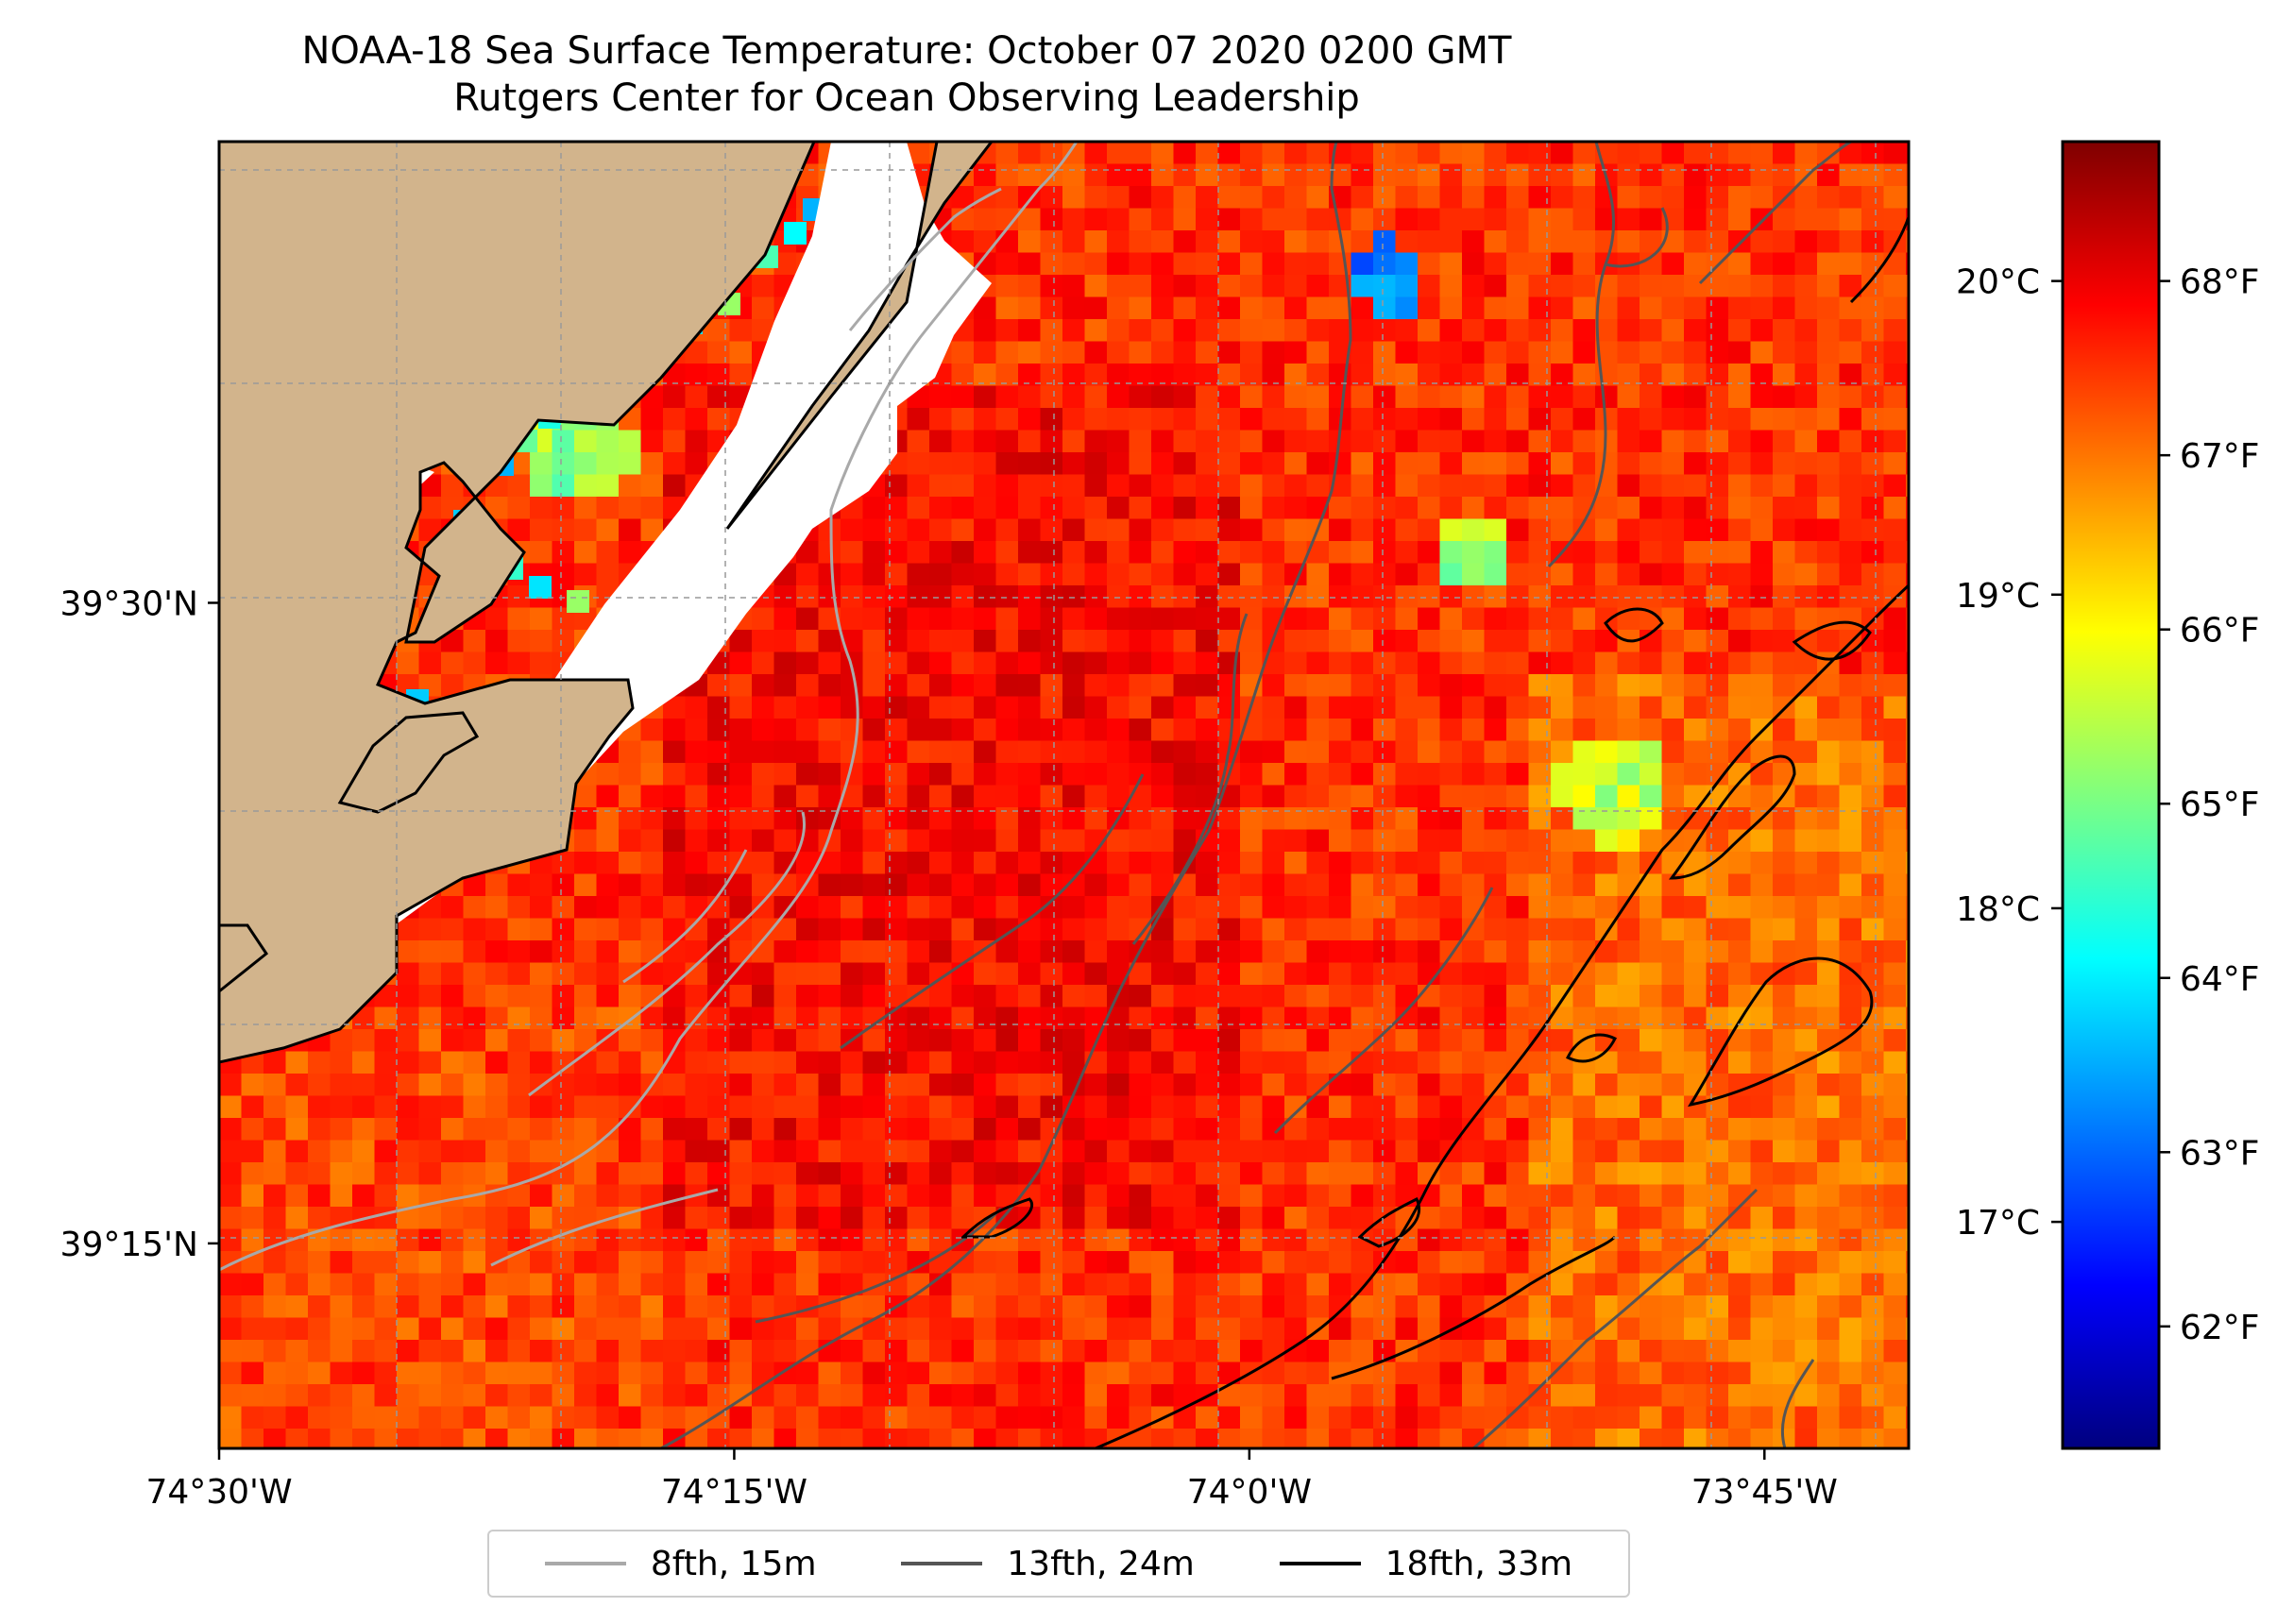 The height and width of the screenshot is (1624, 2294). I want to click on legend-line-13fth, so click(942, 1563).